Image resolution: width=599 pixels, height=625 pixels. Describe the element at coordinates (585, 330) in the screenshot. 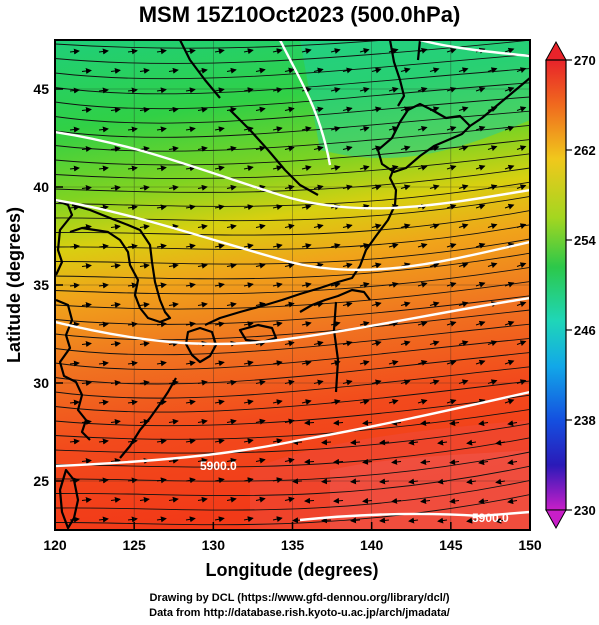

I see `colorbar-tick-label: 246` at that location.